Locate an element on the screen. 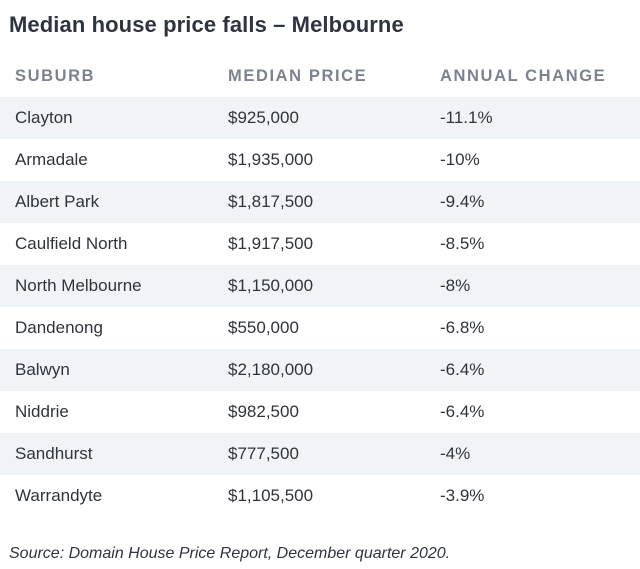  median-price-cell: $1,935,000 is located at coordinates (318, 160).